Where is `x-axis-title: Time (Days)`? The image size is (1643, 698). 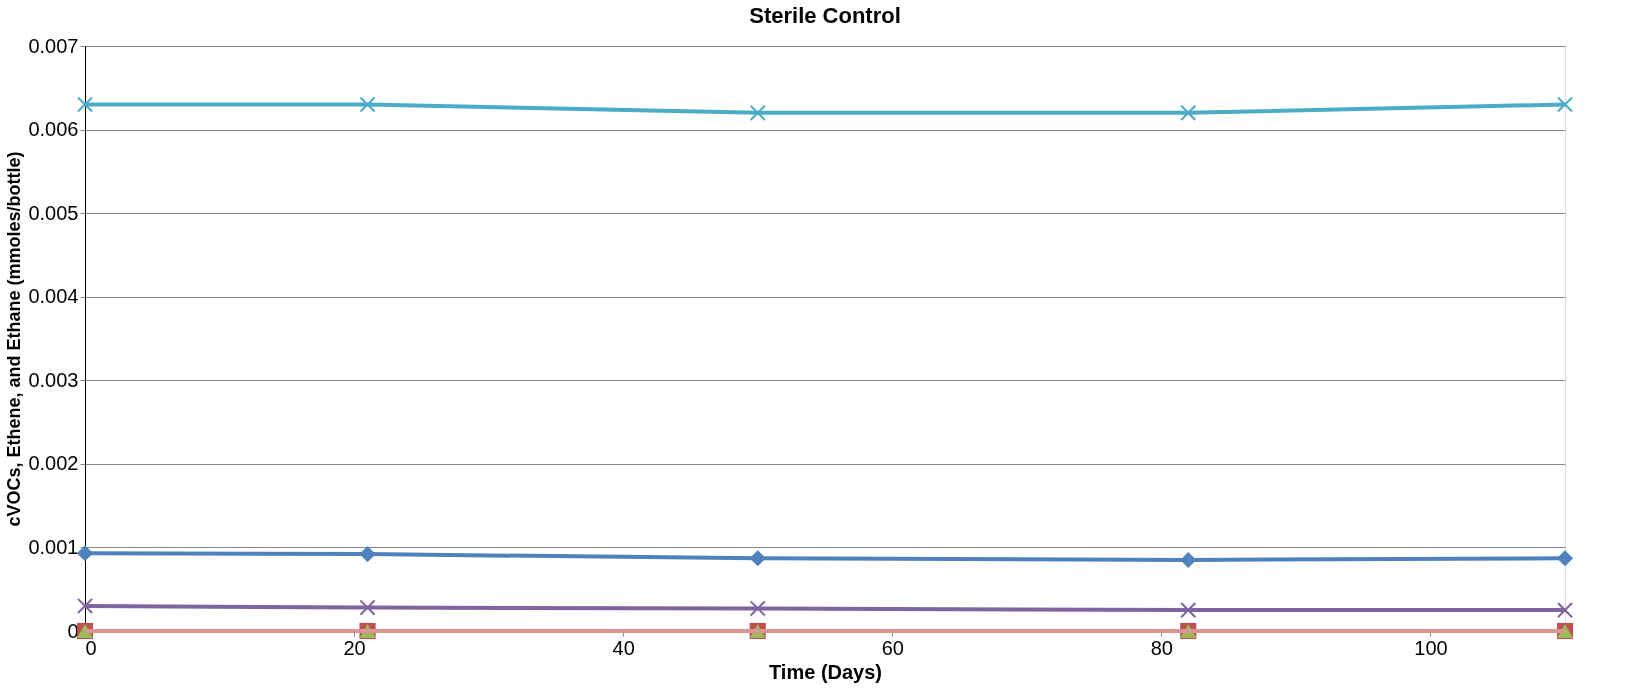
x-axis-title: Time (Days) is located at coordinates (825, 671).